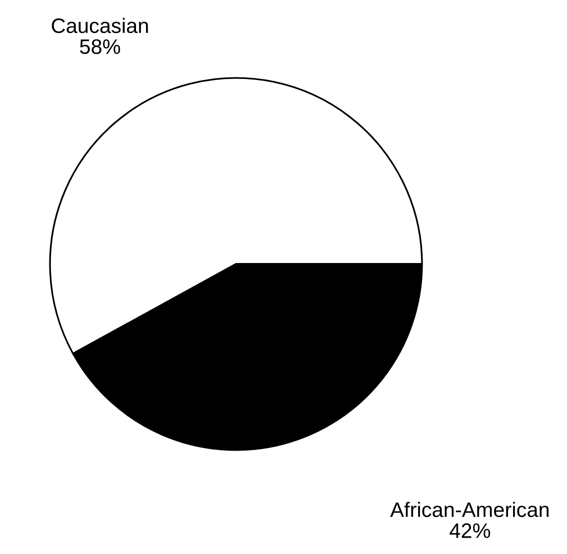 This screenshot has width=567, height=554. Describe the element at coordinates (470, 530) in the screenshot. I see `data-label: 42%` at that location.